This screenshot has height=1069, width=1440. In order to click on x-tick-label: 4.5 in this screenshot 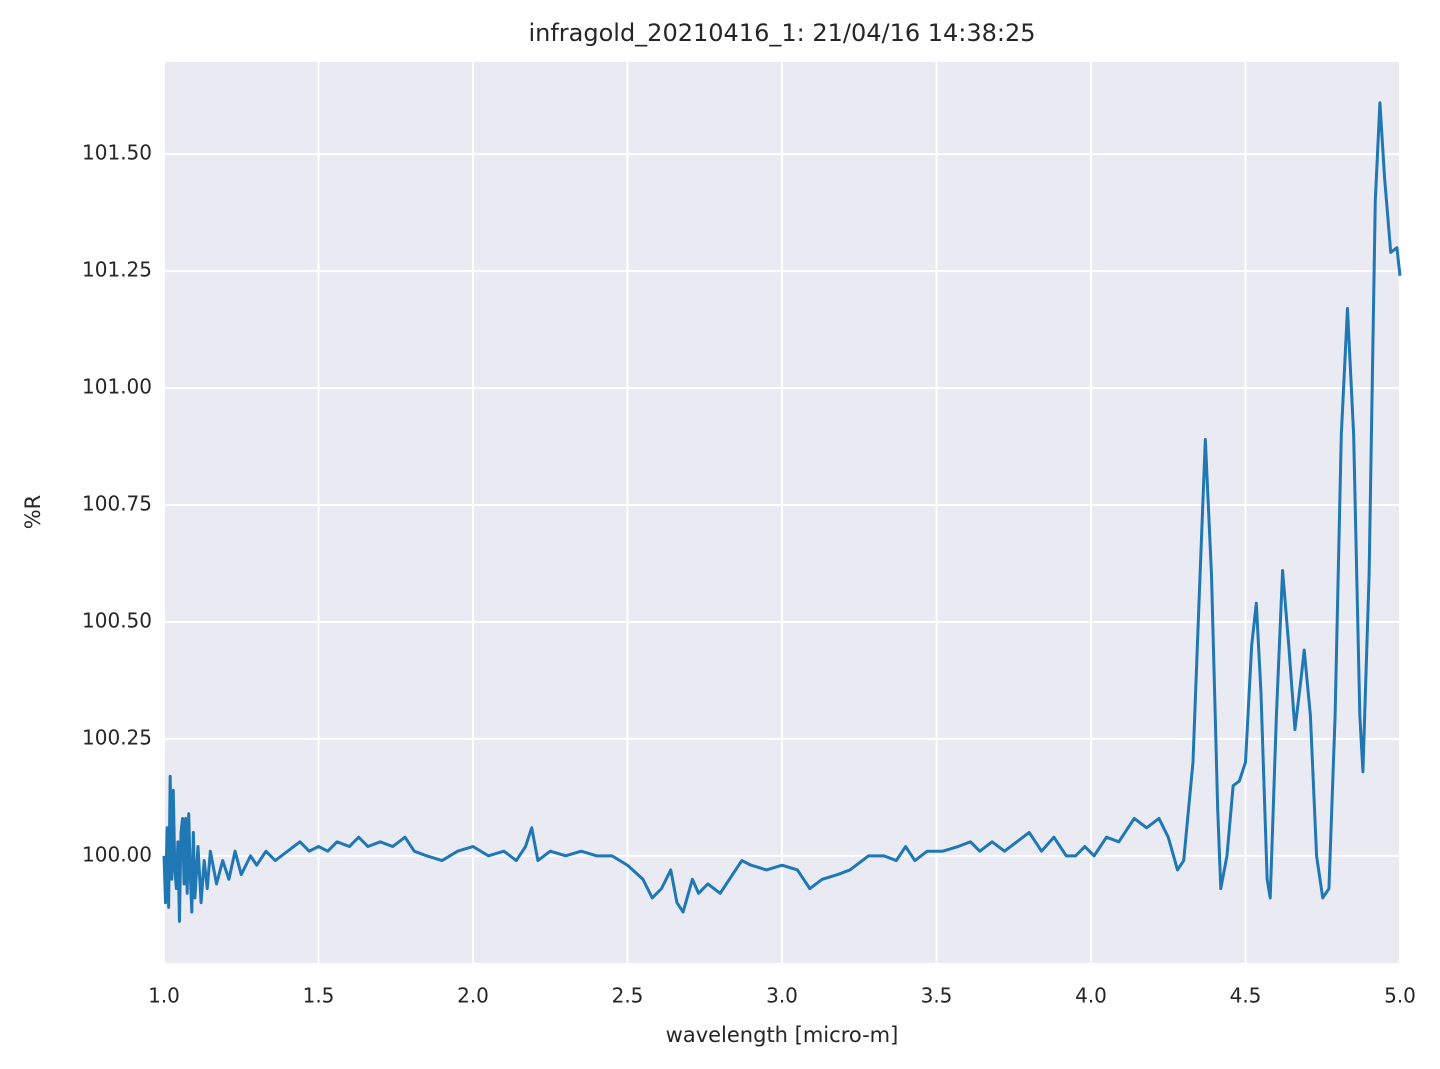, I will do `click(1246, 996)`.